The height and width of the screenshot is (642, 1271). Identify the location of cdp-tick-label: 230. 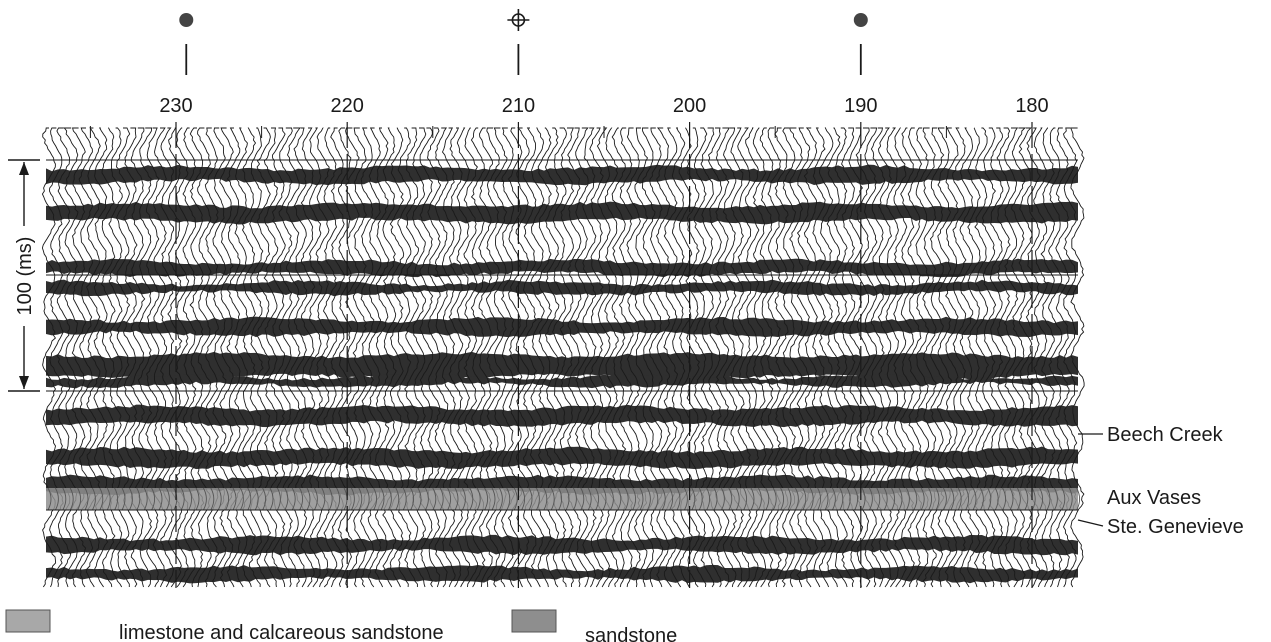
(175, 106).